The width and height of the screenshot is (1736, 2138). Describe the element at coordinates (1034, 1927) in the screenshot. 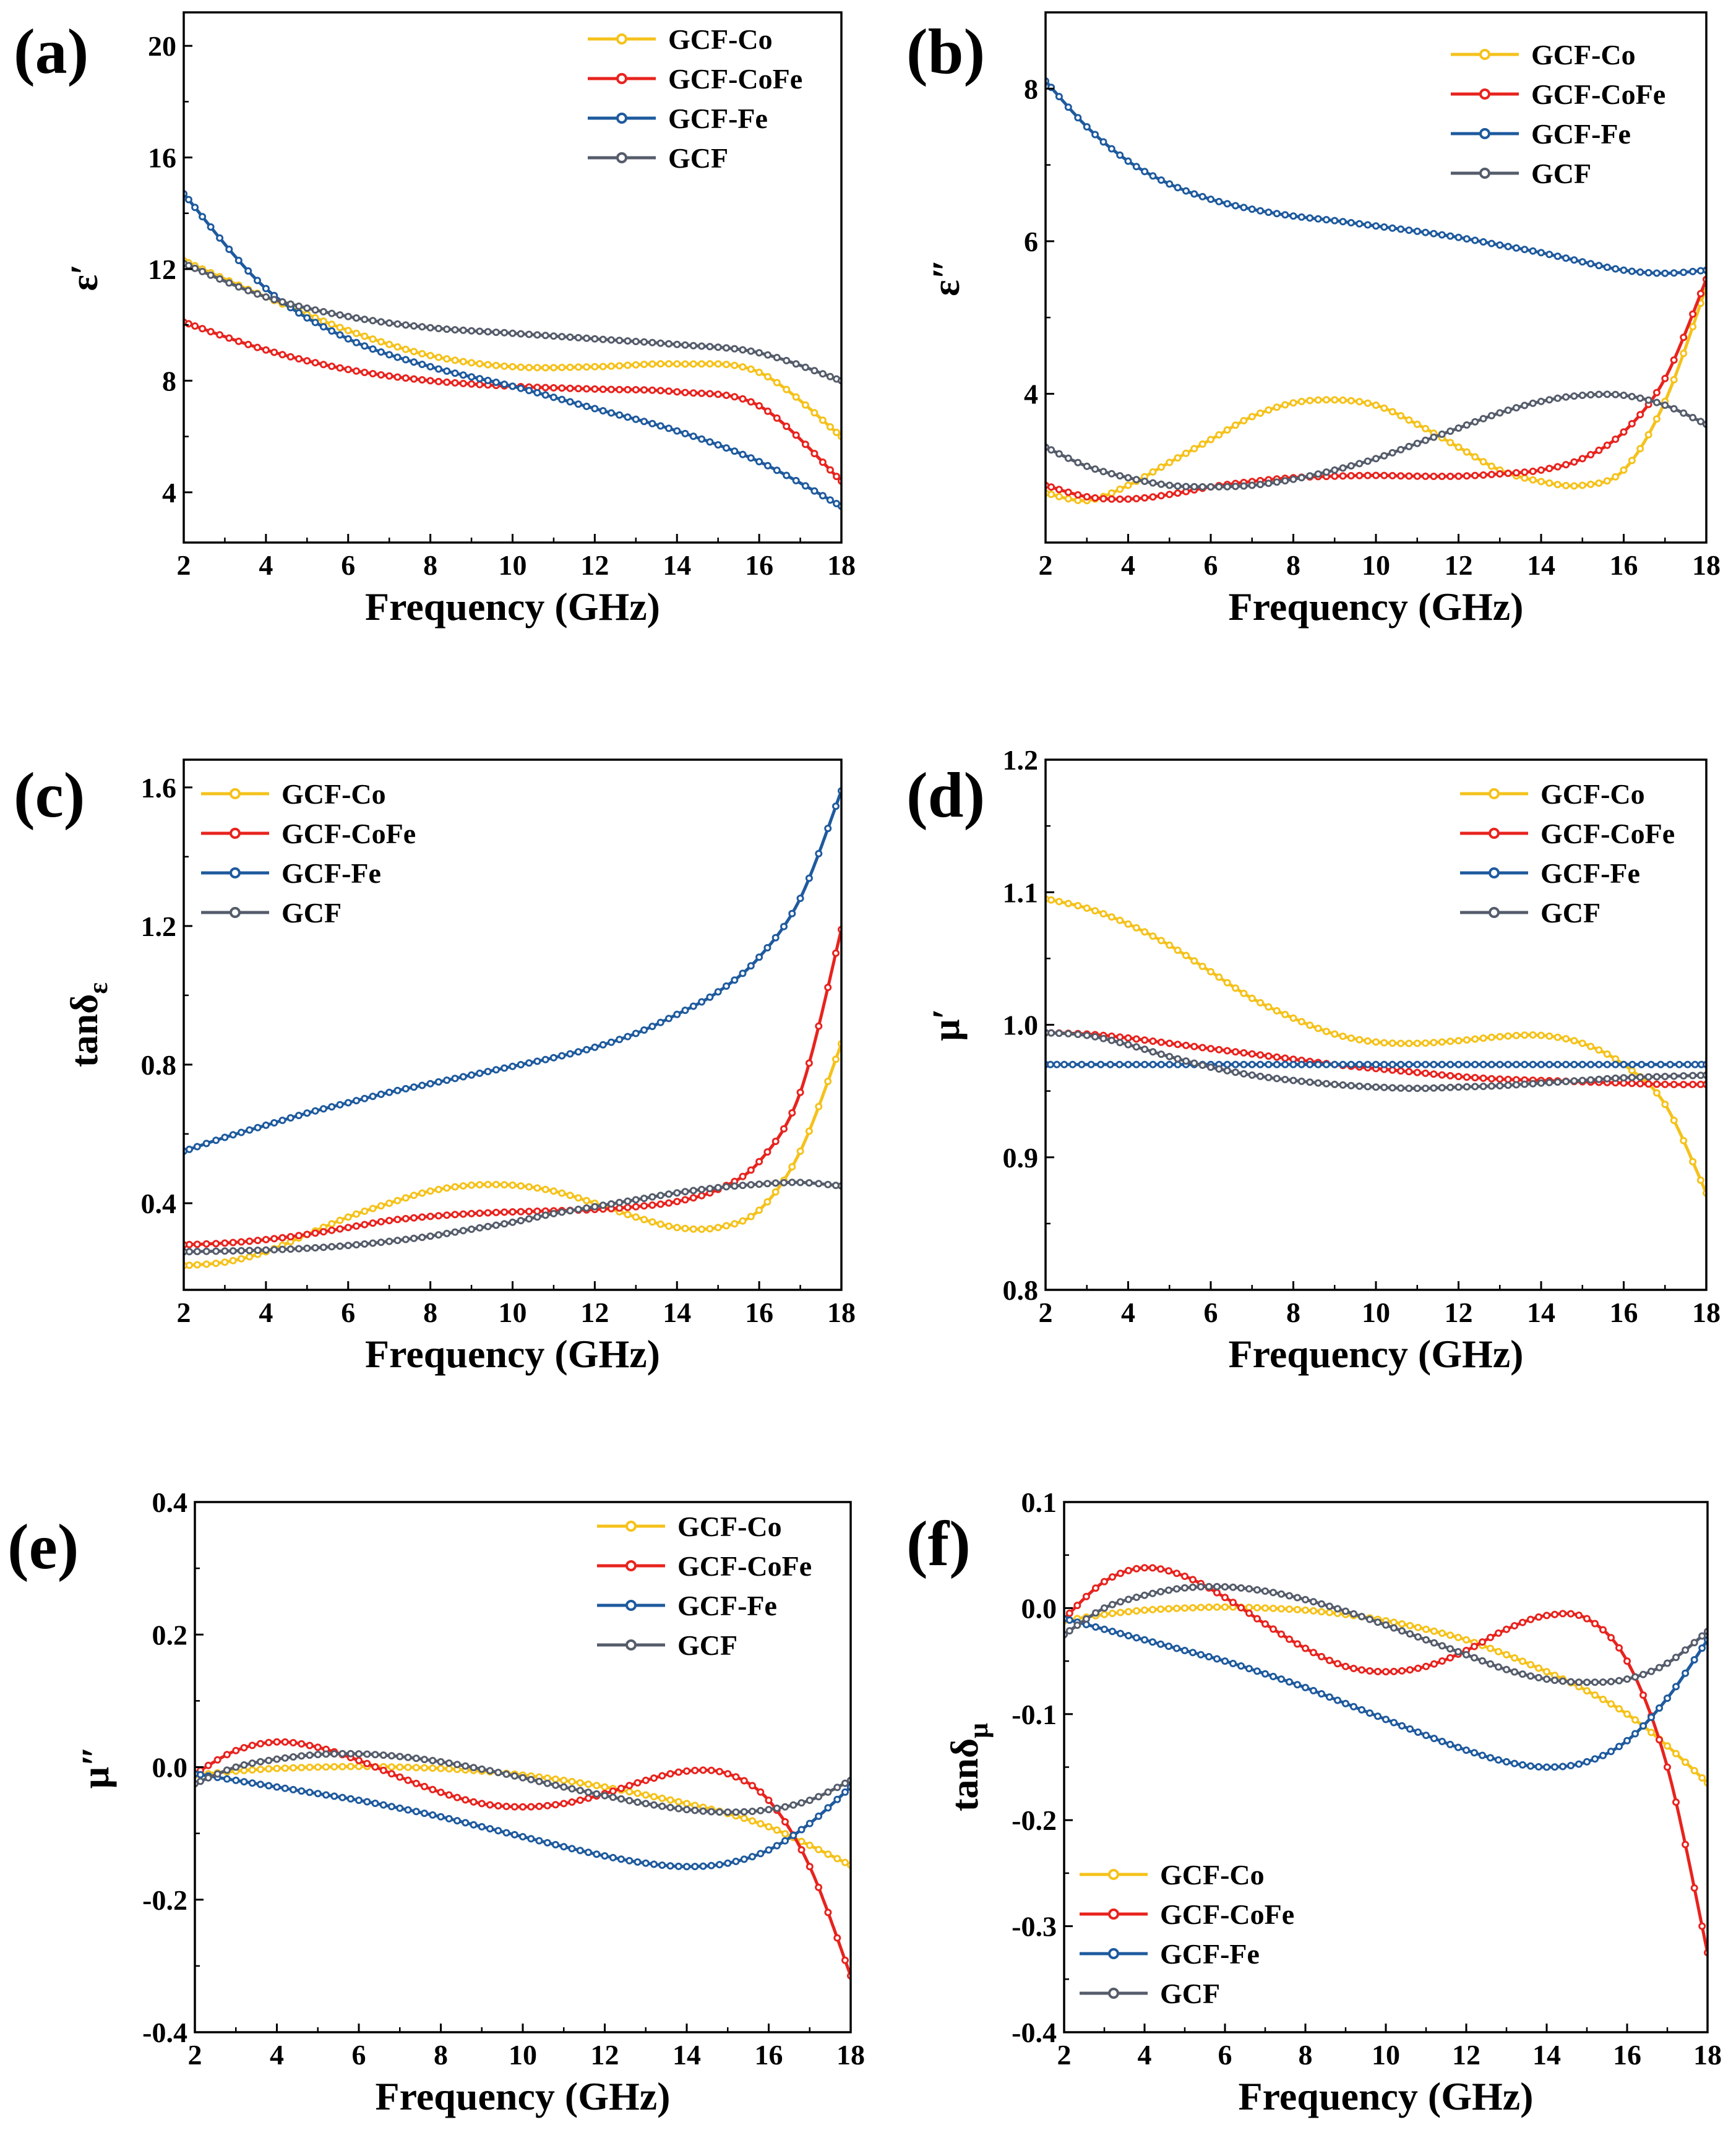

I see `y-tick-label: -0.3` at that location.